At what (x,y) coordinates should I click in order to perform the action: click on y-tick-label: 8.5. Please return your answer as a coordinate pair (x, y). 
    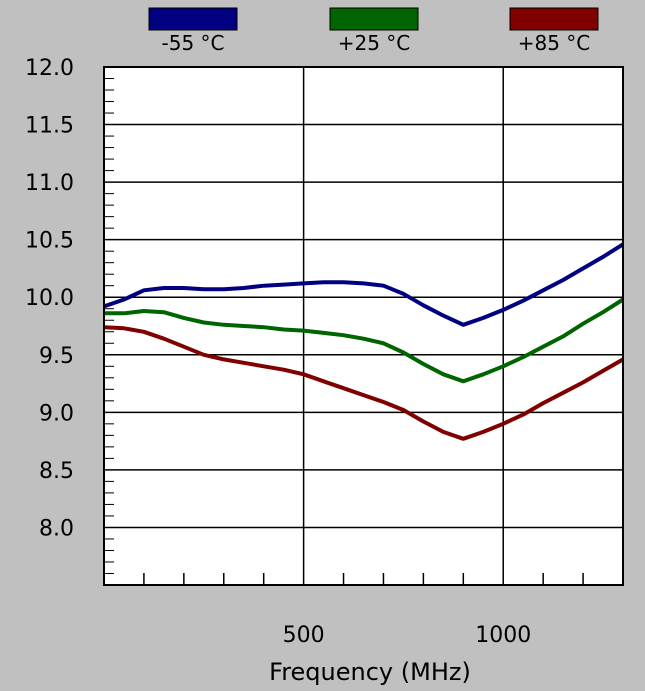
    Looking at the image, I should click on (56, 471).